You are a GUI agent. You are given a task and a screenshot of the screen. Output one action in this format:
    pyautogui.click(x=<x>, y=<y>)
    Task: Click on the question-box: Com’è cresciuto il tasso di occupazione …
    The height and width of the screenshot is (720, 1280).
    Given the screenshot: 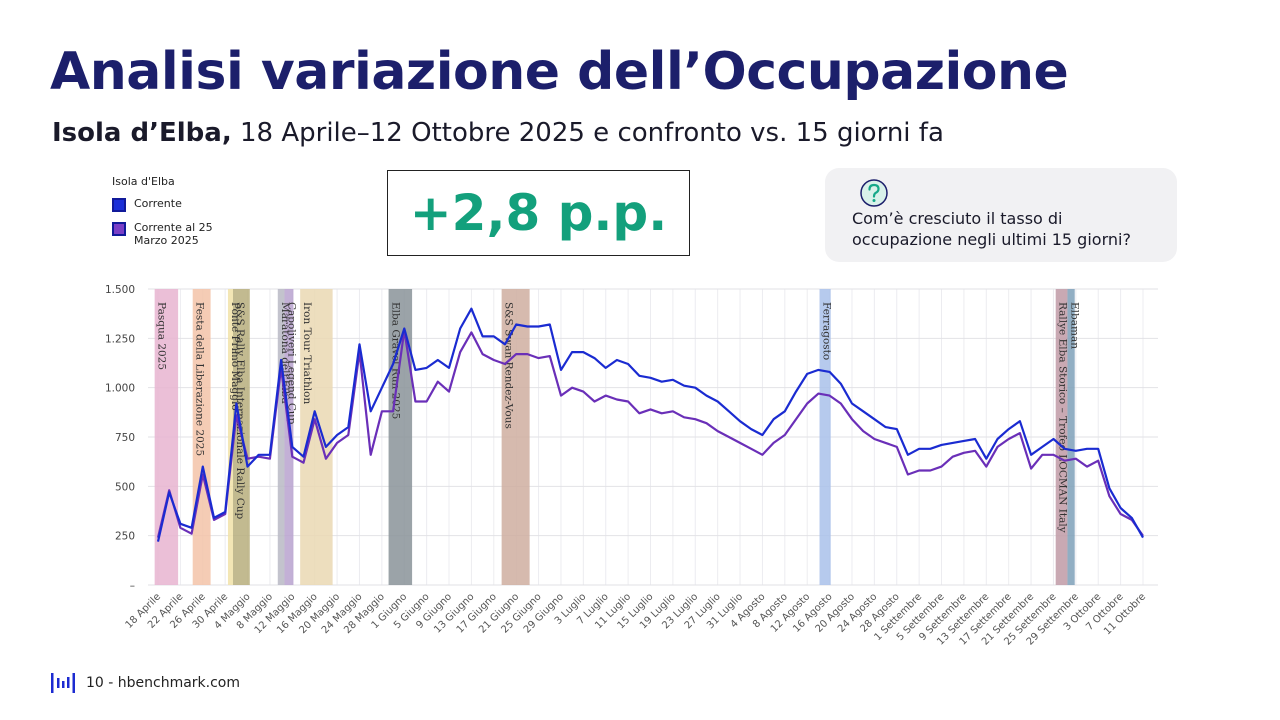 What is the action you would take?
    pyautogui.click(x=1001, y=215)
    